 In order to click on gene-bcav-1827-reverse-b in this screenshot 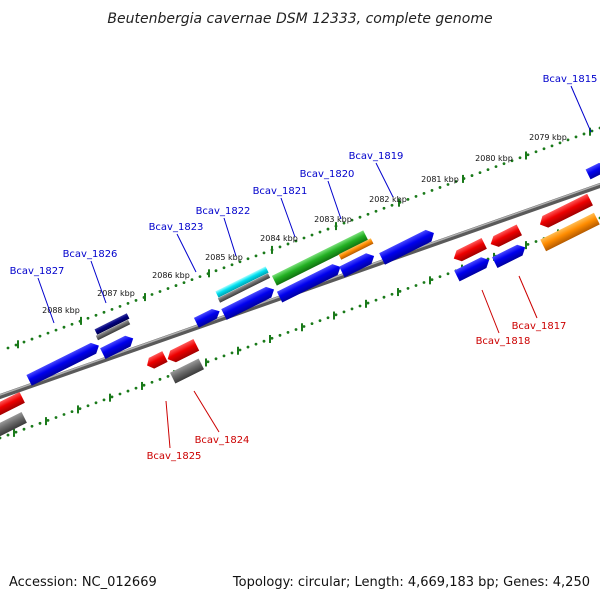, I will do `click(13, 425)`.